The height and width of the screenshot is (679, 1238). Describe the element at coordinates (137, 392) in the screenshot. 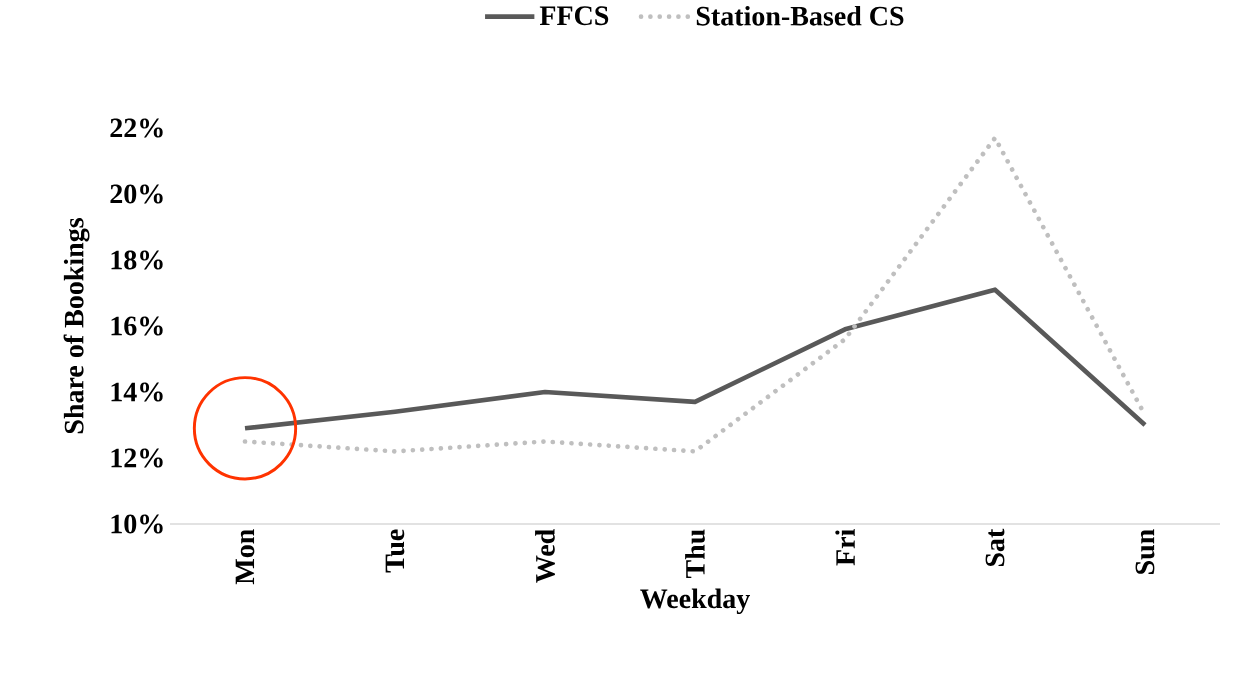

I see `y-tick-label: 14%` at that location.